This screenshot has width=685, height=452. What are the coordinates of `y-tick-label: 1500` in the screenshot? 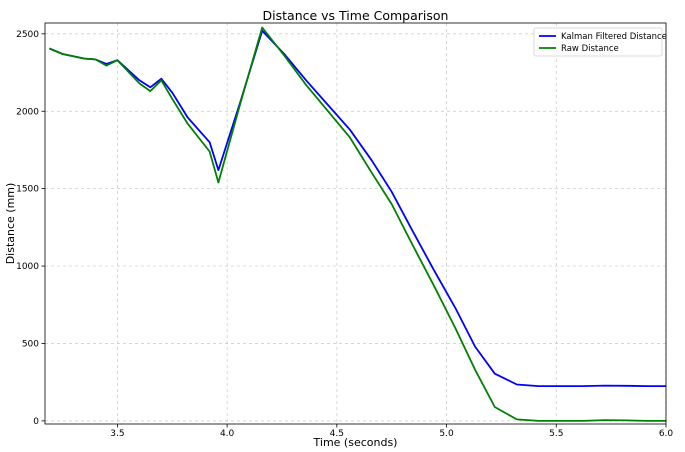 It's located at (27, 190).